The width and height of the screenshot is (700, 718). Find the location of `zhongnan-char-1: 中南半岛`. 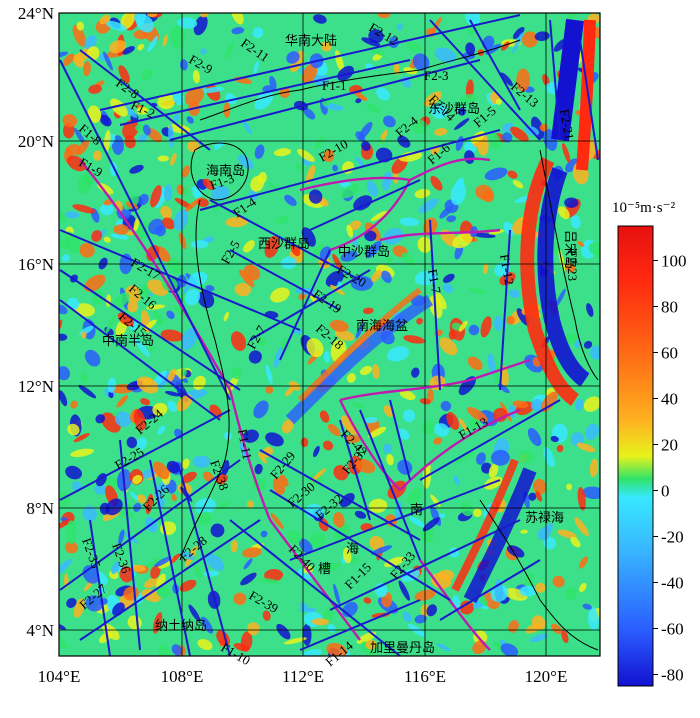

zhongnan-char-1: 中南半岛 is located at coordinates (128, 341).